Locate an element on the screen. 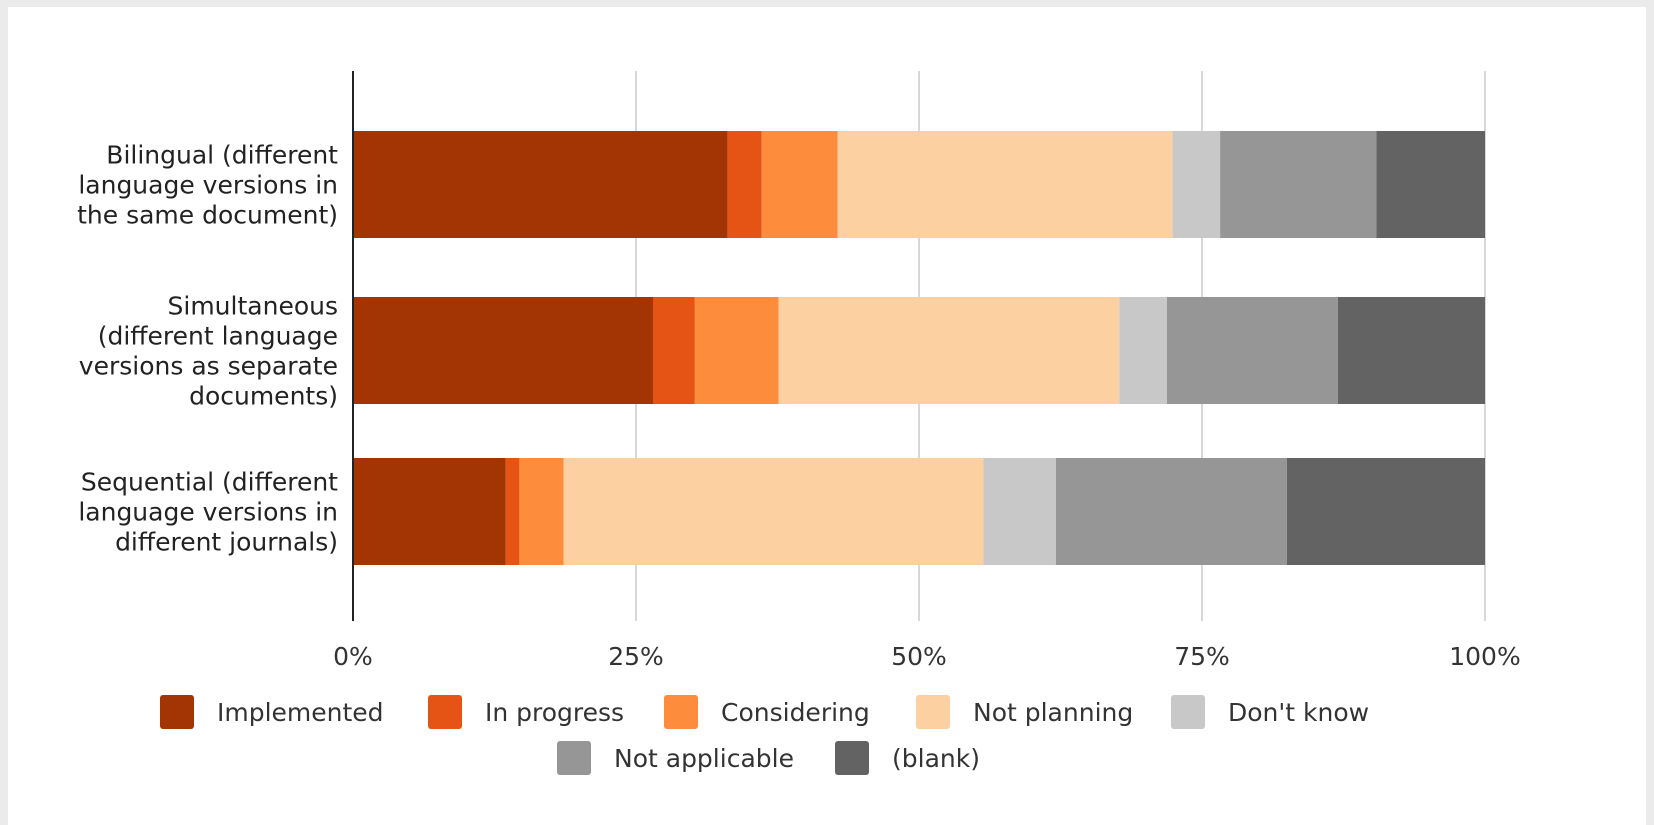 This screenshot has width=1654, height=825. x-tick-label: 75% is located at coordinates (1202, 656).